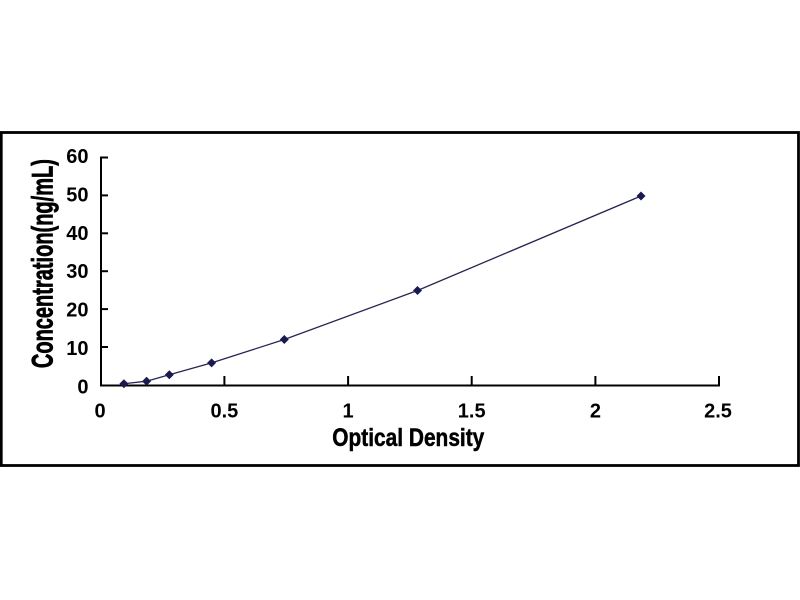 Image resolution: width=800 pixels, height=600 pixels. What do you see at coordinates (224, 411) in the screenshot?
I see `svg-text: 0.5` at bounding box center [224, 411].